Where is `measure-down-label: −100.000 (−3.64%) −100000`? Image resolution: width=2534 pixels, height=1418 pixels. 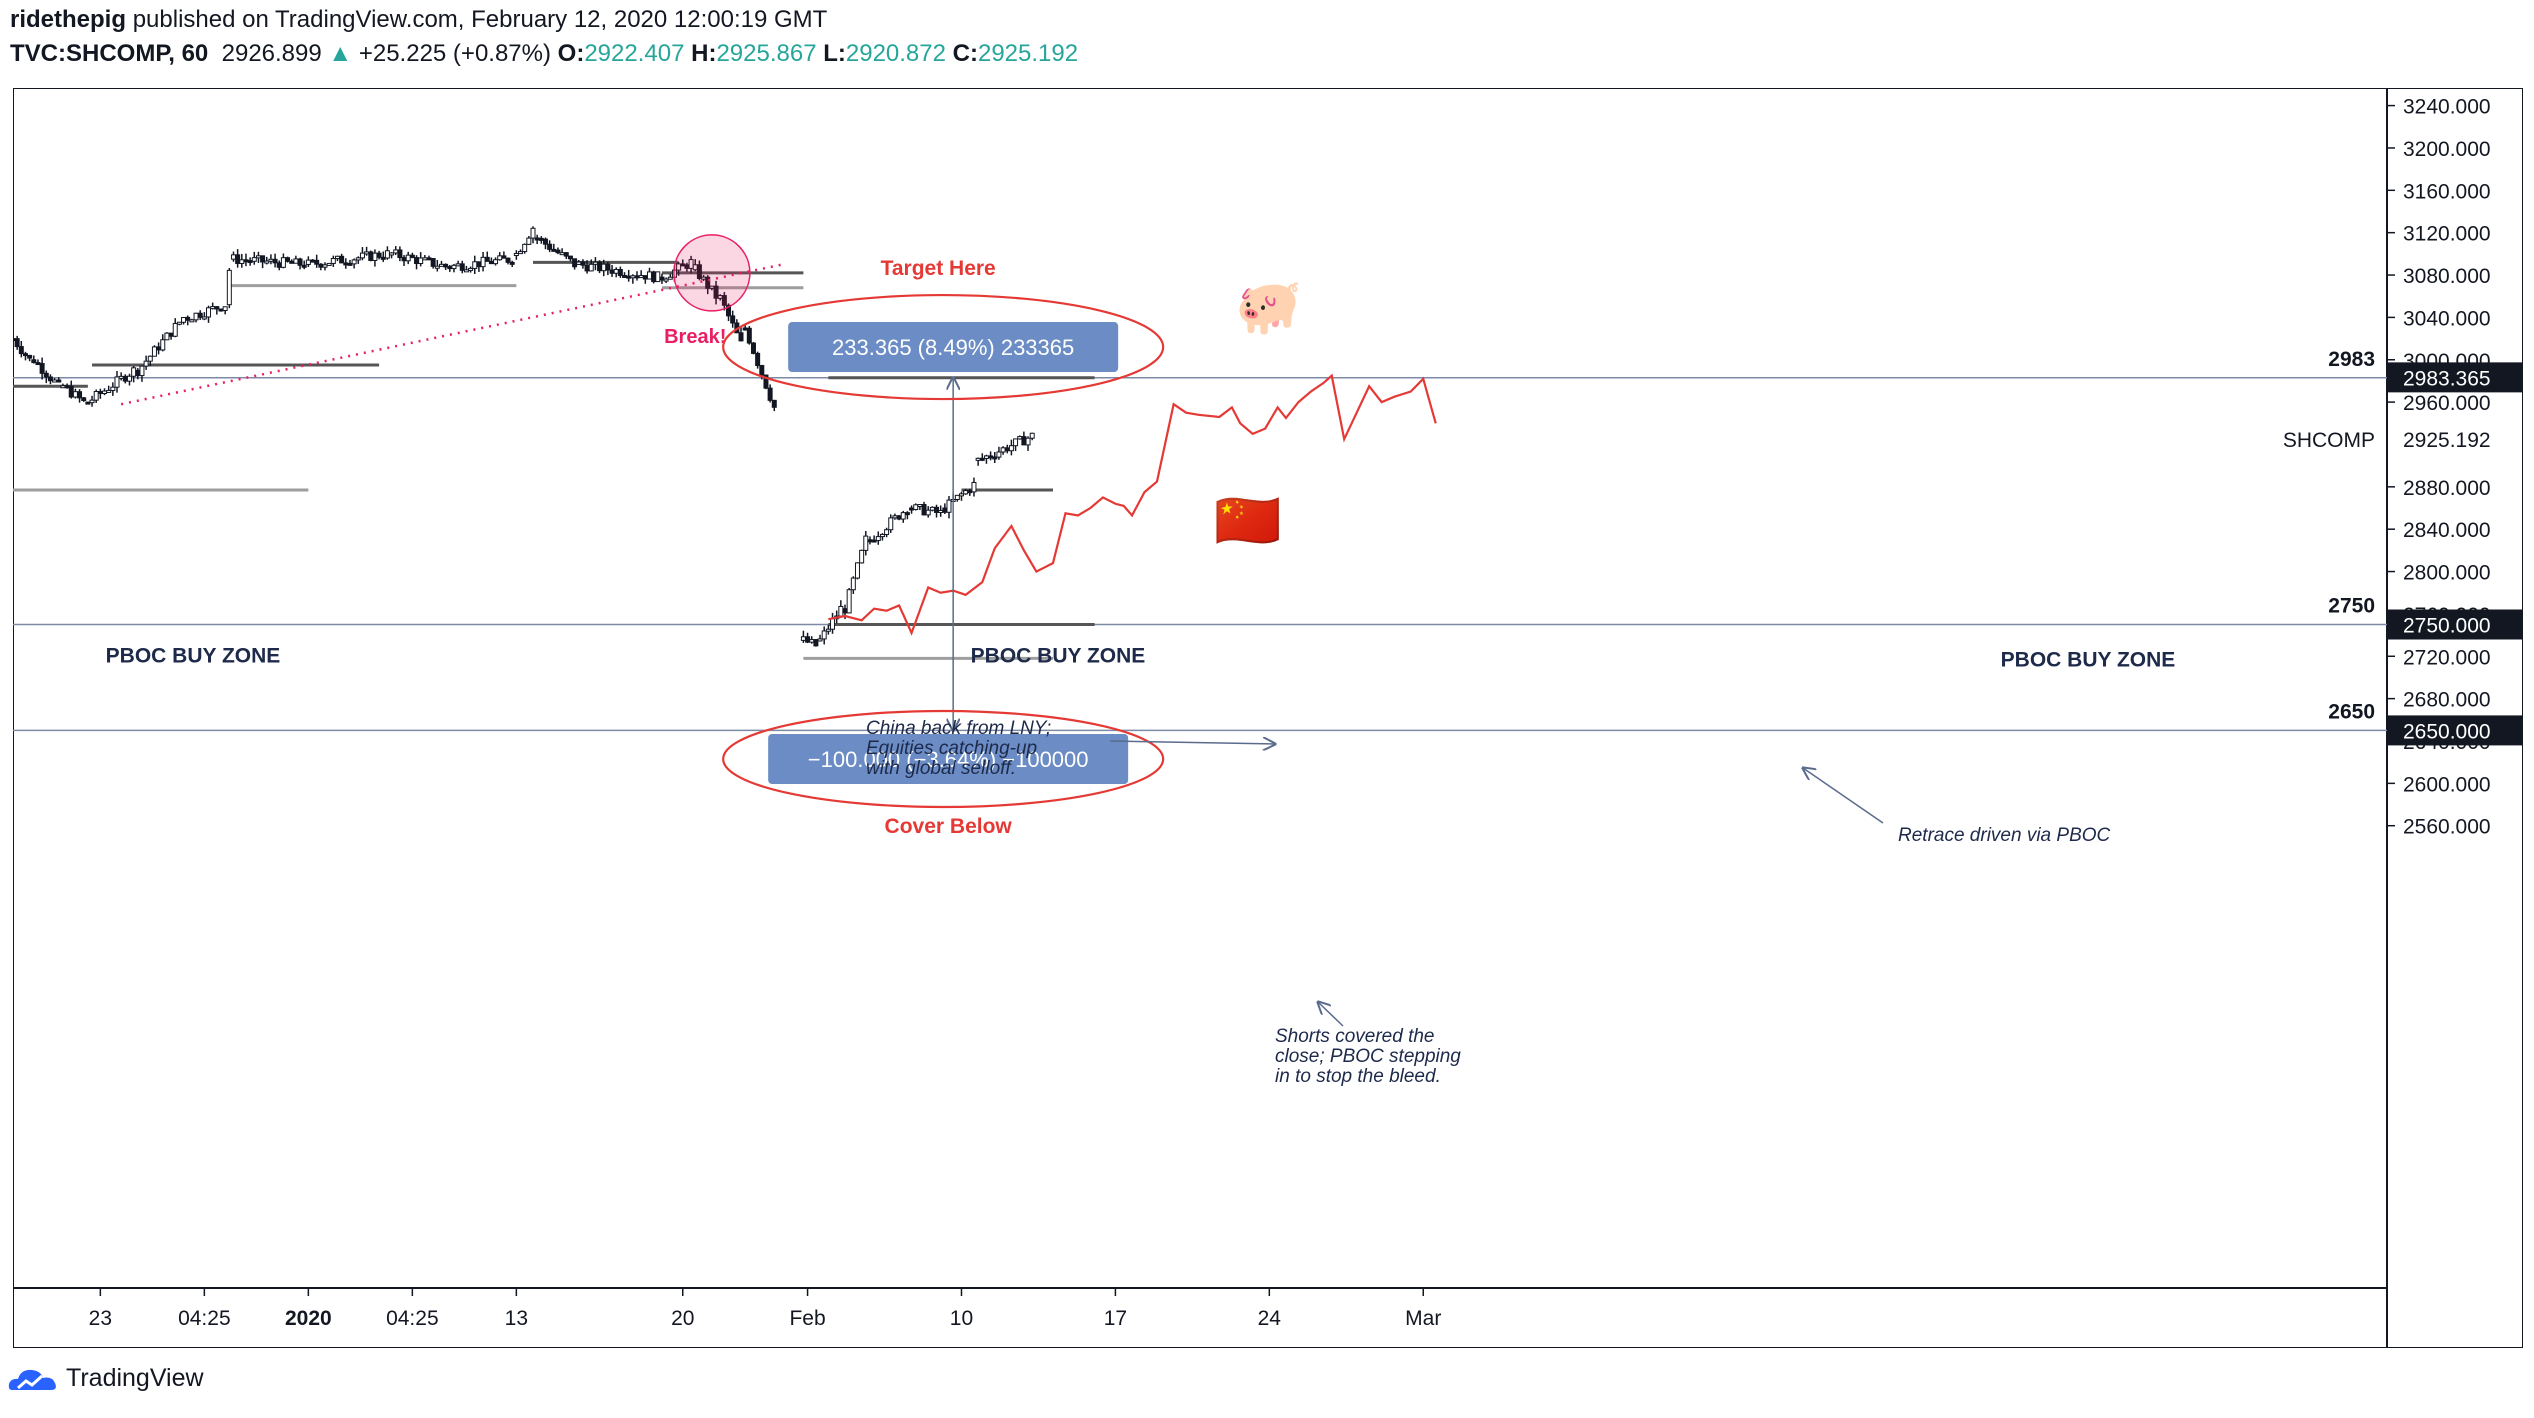
measure-down-label: −100.000 (−3.64%) −100000 is located at coordinates (948, 759).